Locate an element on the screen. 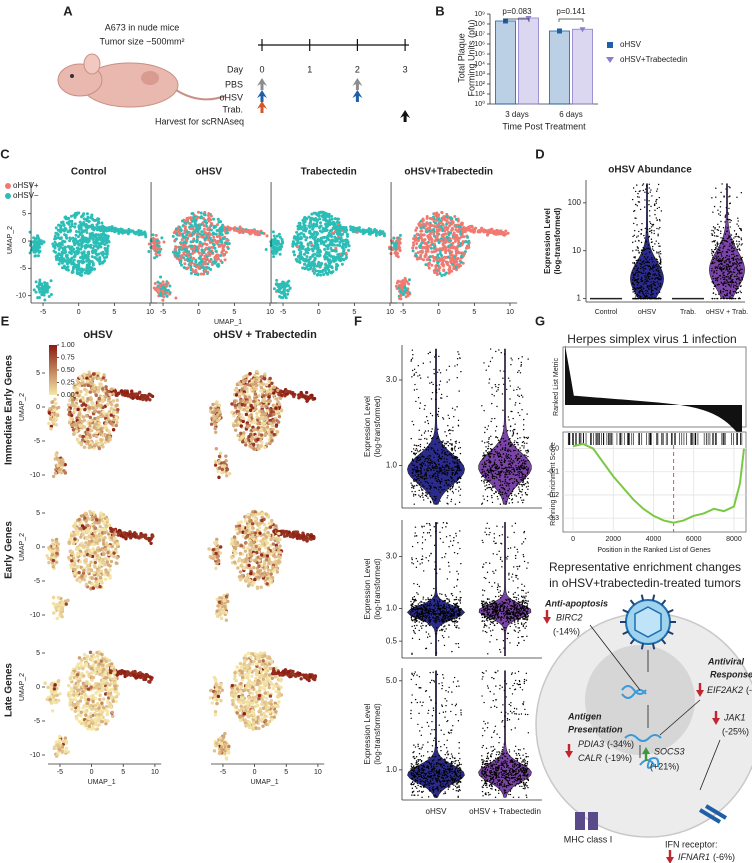 The height and width of the screenshot is (863, 752). cell-cloud is located at coordinates (325, 255).